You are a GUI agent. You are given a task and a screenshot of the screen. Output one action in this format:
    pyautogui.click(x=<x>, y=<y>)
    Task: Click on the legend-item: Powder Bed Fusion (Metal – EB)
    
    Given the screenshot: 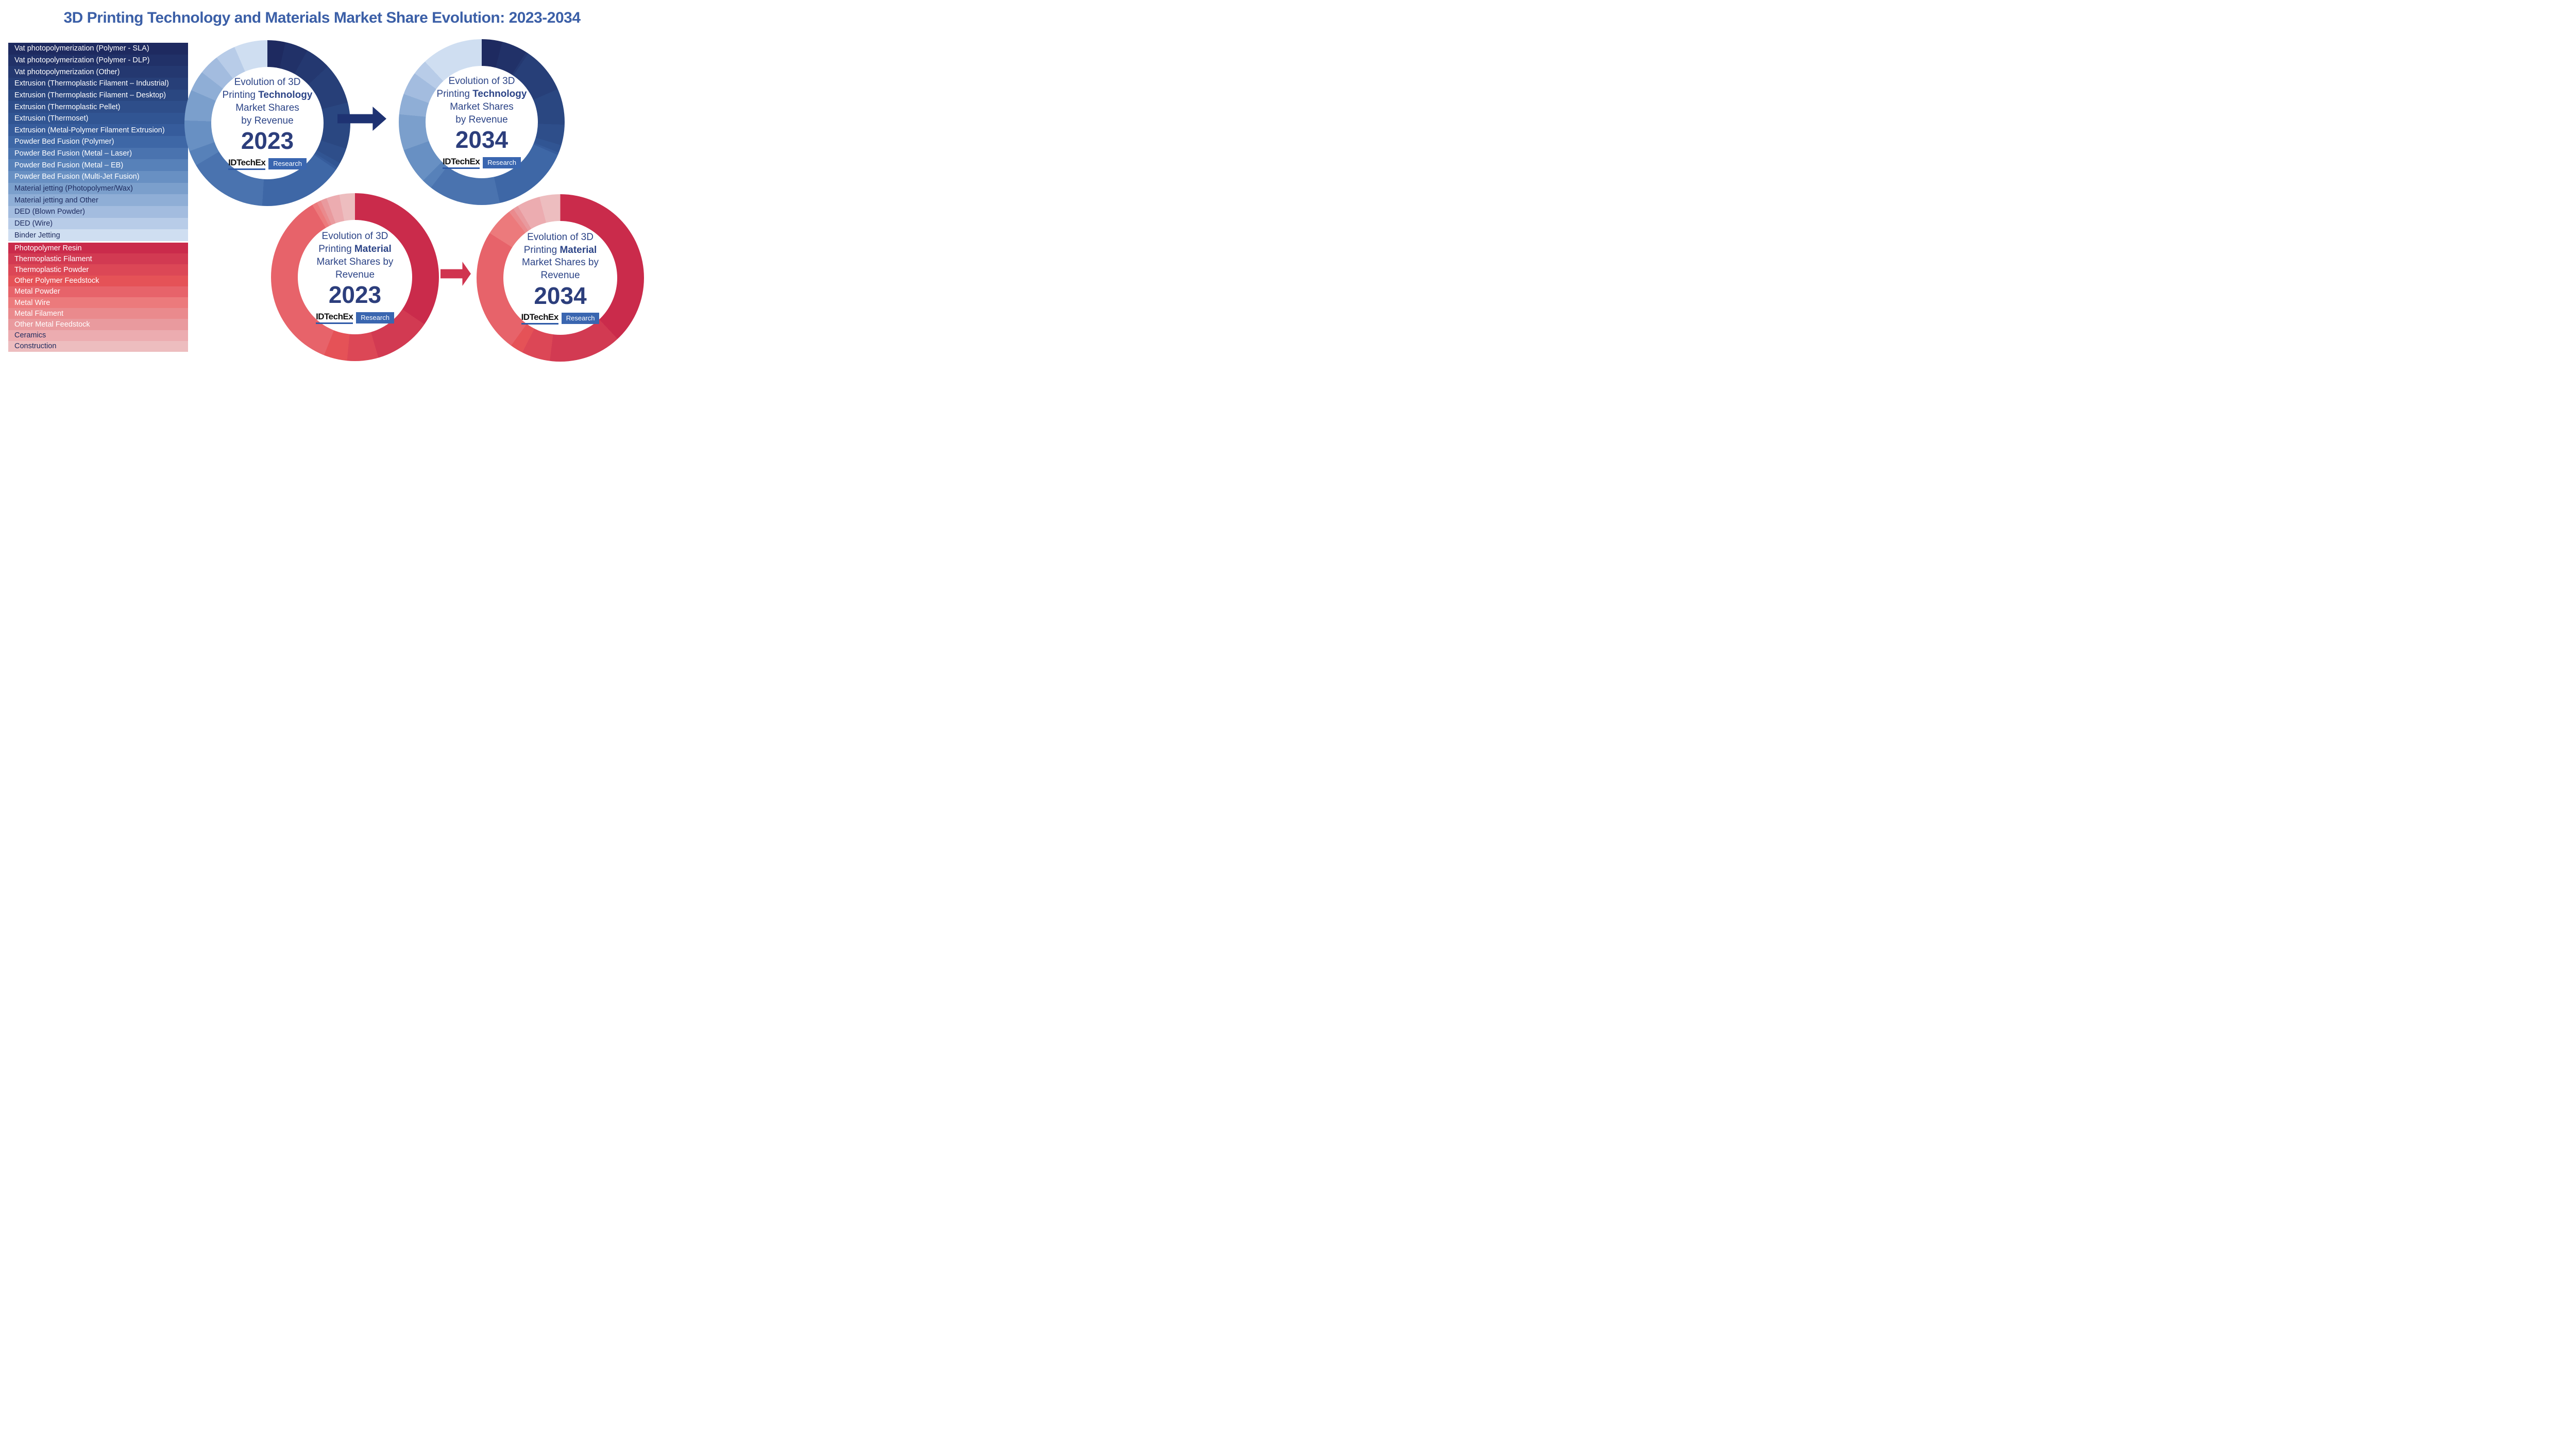 What is the action you would take?
    pyautogui.click(x=98, y=166)
    